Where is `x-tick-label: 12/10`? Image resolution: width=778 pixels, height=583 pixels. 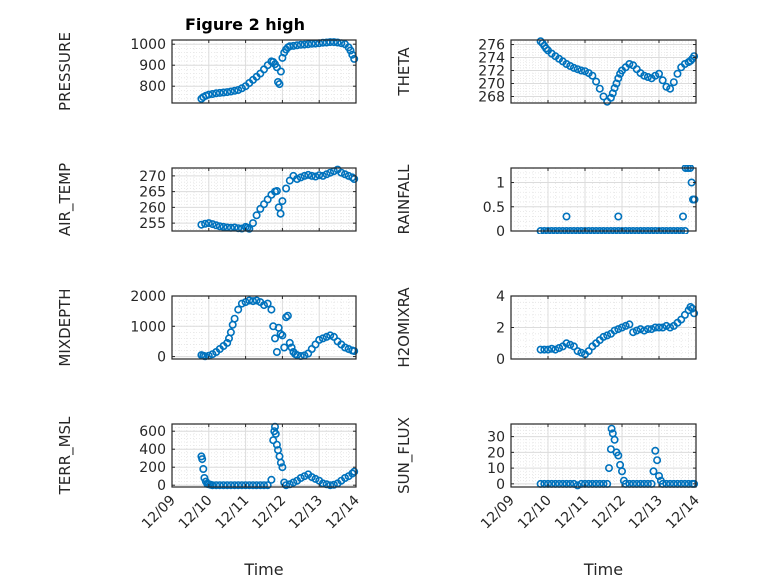
x-tick-label: 12/10 is located at coordinates (535, 513).